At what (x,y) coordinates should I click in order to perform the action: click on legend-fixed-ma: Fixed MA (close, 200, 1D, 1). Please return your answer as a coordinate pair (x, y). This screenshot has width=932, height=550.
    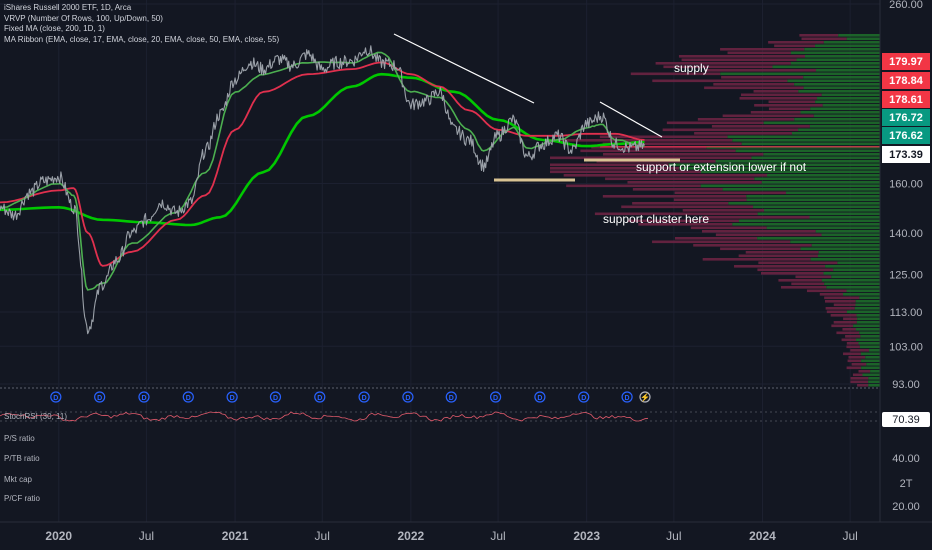
    Looking at the image, I should click on (54, 28).